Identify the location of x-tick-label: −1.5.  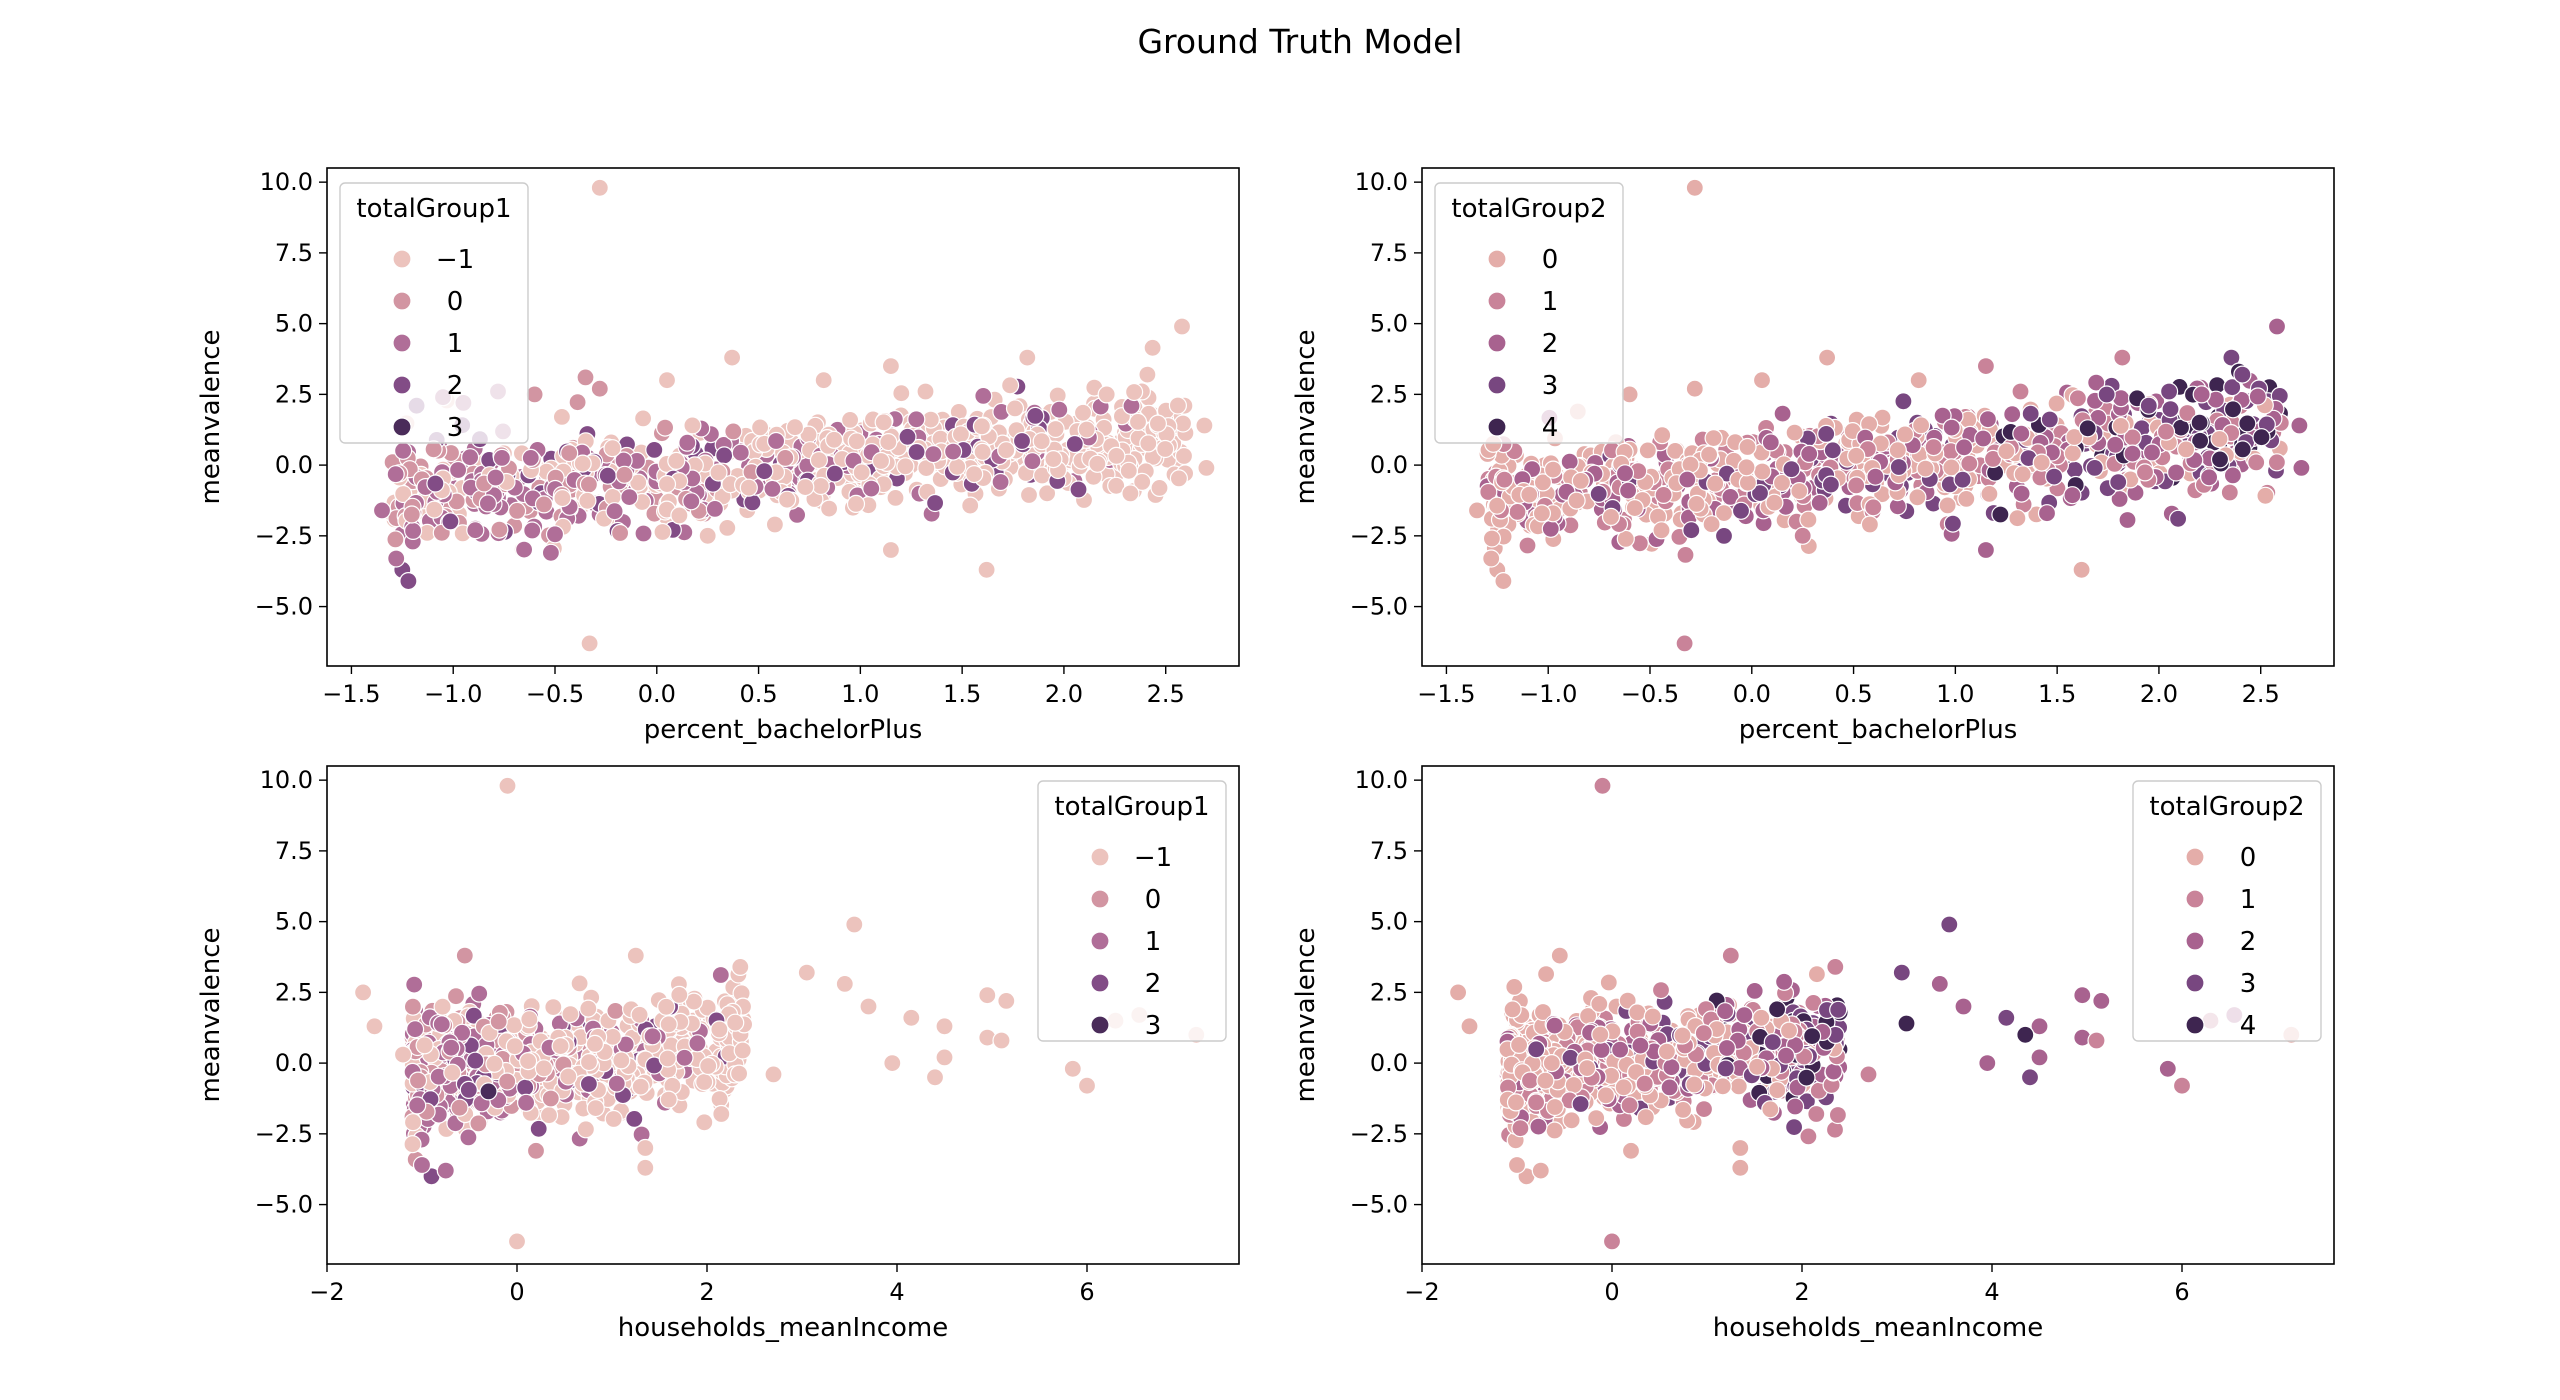
(1446, 694).